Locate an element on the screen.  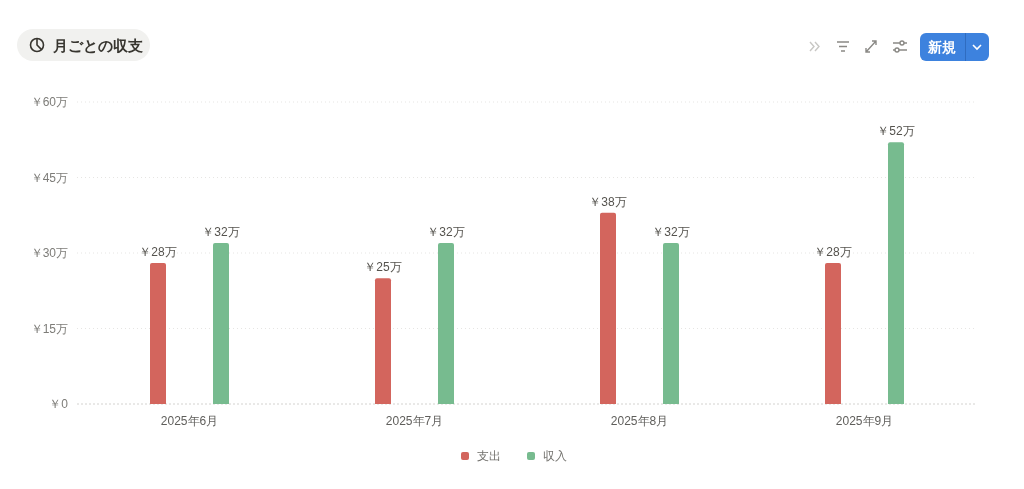
x-tick-label: 2025年6月 is located at coordinates (189, 421).